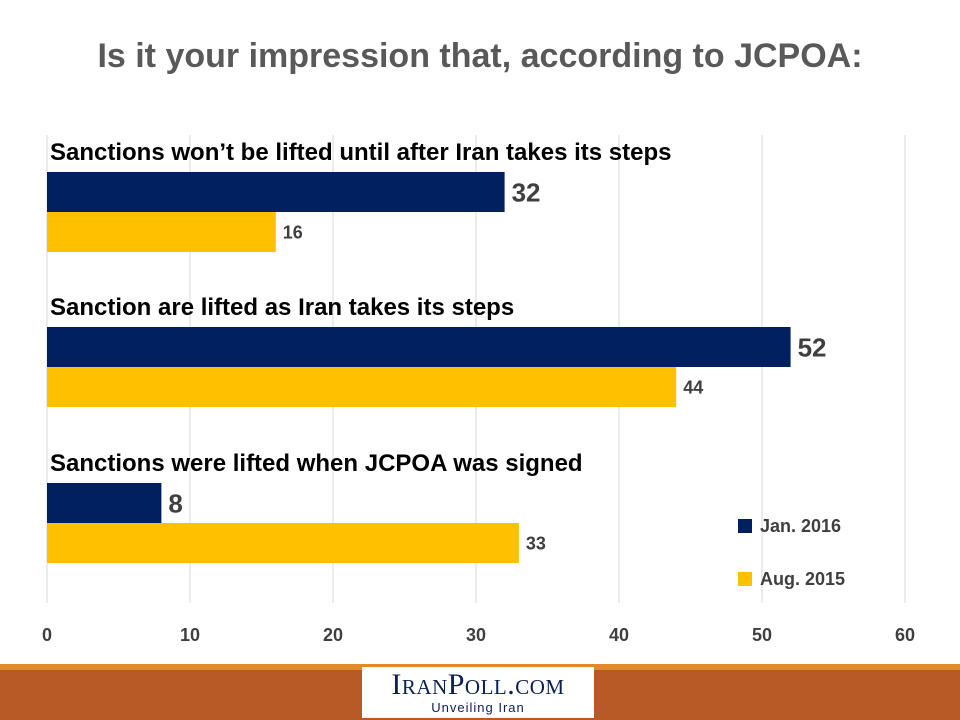 This screenshot has width=960, height=720. What do you see at coordinates (293, 232) in the screenshot?
I see `value-label: 16` at bounding box center [293, 232].